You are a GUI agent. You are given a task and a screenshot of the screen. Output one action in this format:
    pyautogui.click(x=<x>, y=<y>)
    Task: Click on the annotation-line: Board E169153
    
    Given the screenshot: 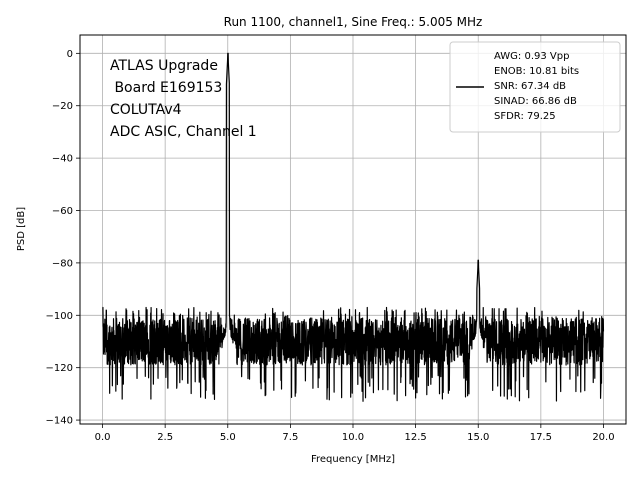 What is the action you would take?
    pyautogui.click(x=166, y=88)
    